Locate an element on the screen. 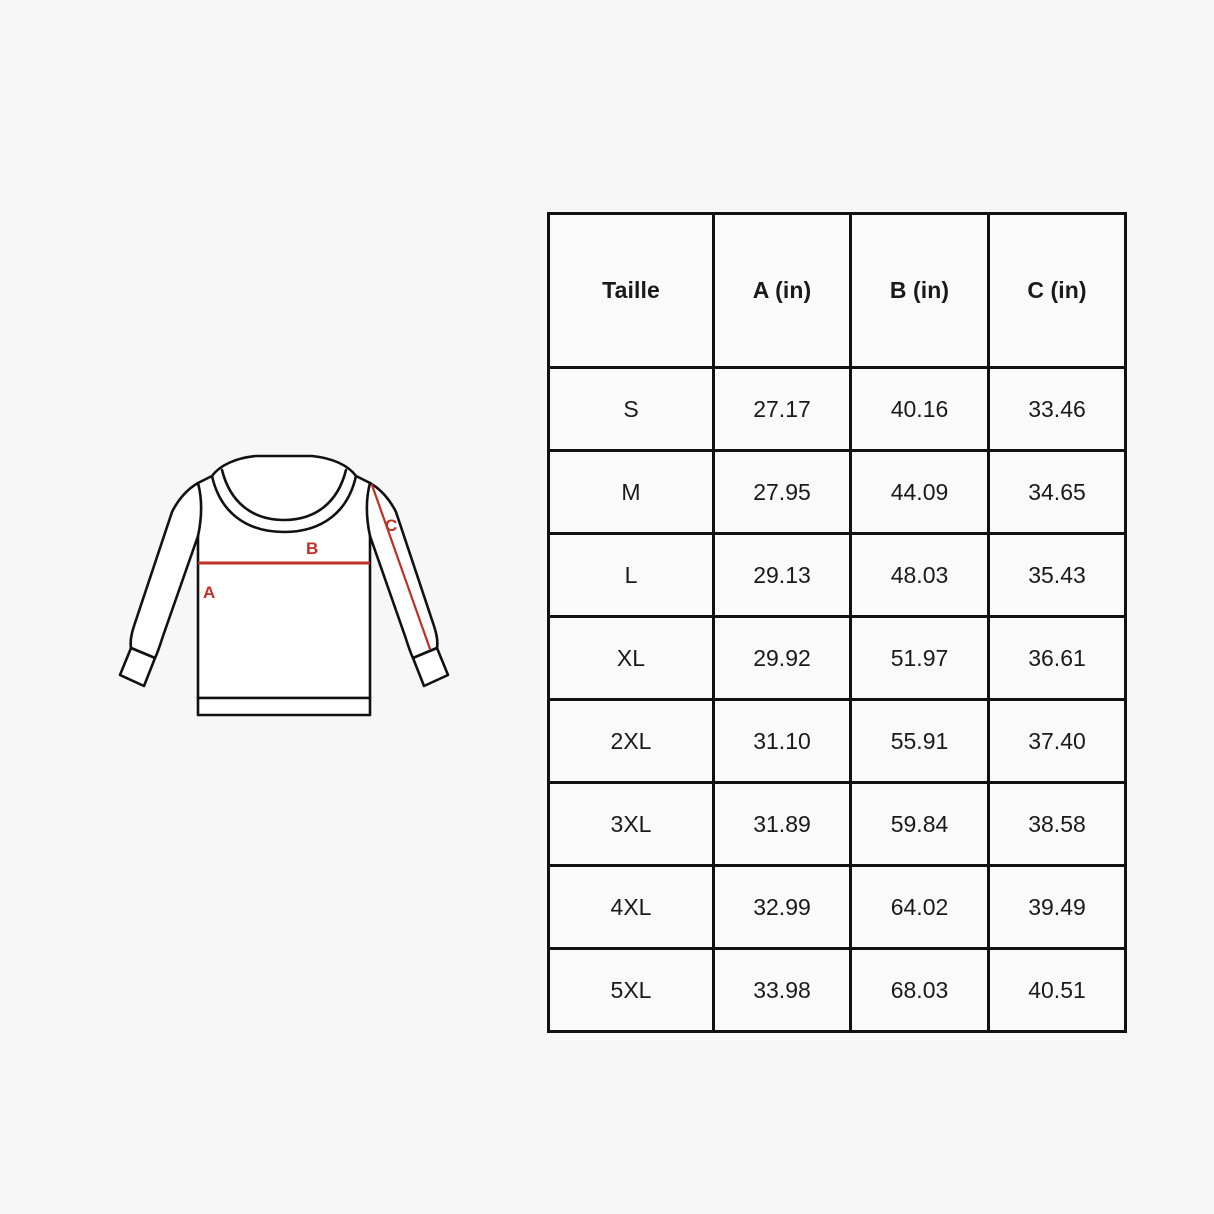  cell-b: 51.97 is located at coordinates (919, 658).